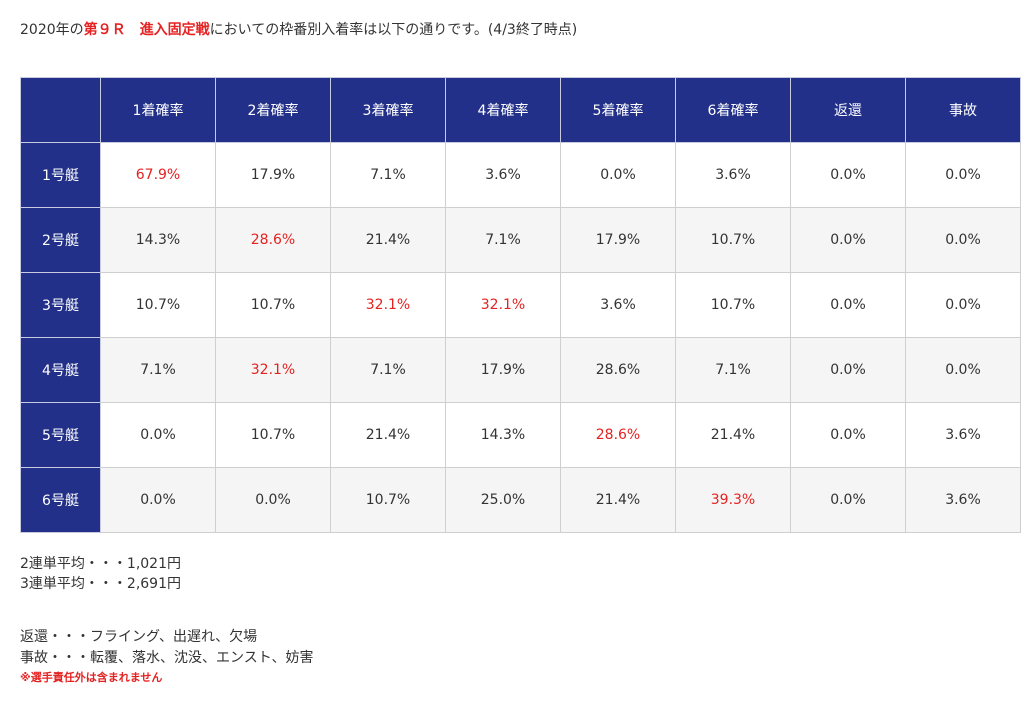 The width and height of the screenshot is (1029, 701). I want to click on column-header: 返還, so click(848, 110).